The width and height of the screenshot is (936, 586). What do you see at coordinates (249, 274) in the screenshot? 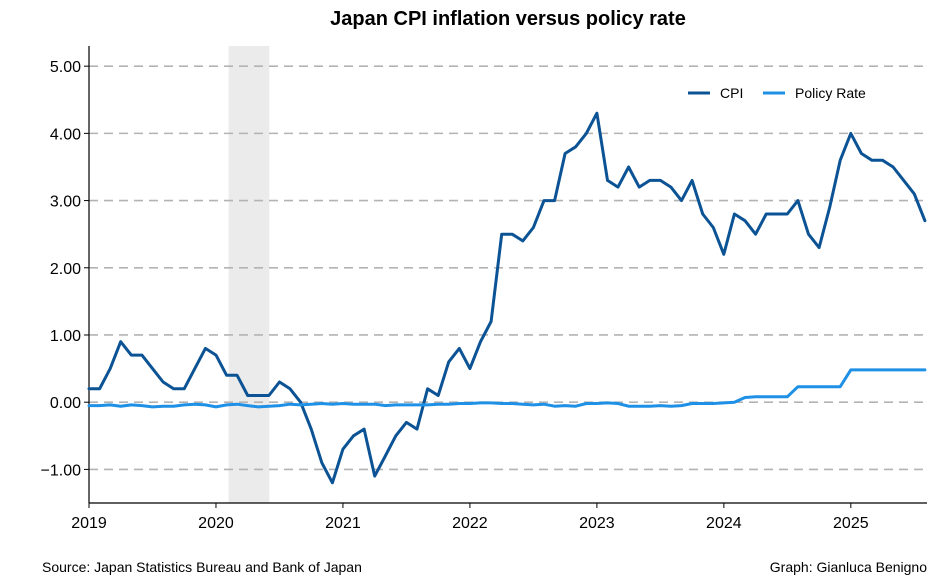
I see `shaded-period` at bounding box center [249, 274].